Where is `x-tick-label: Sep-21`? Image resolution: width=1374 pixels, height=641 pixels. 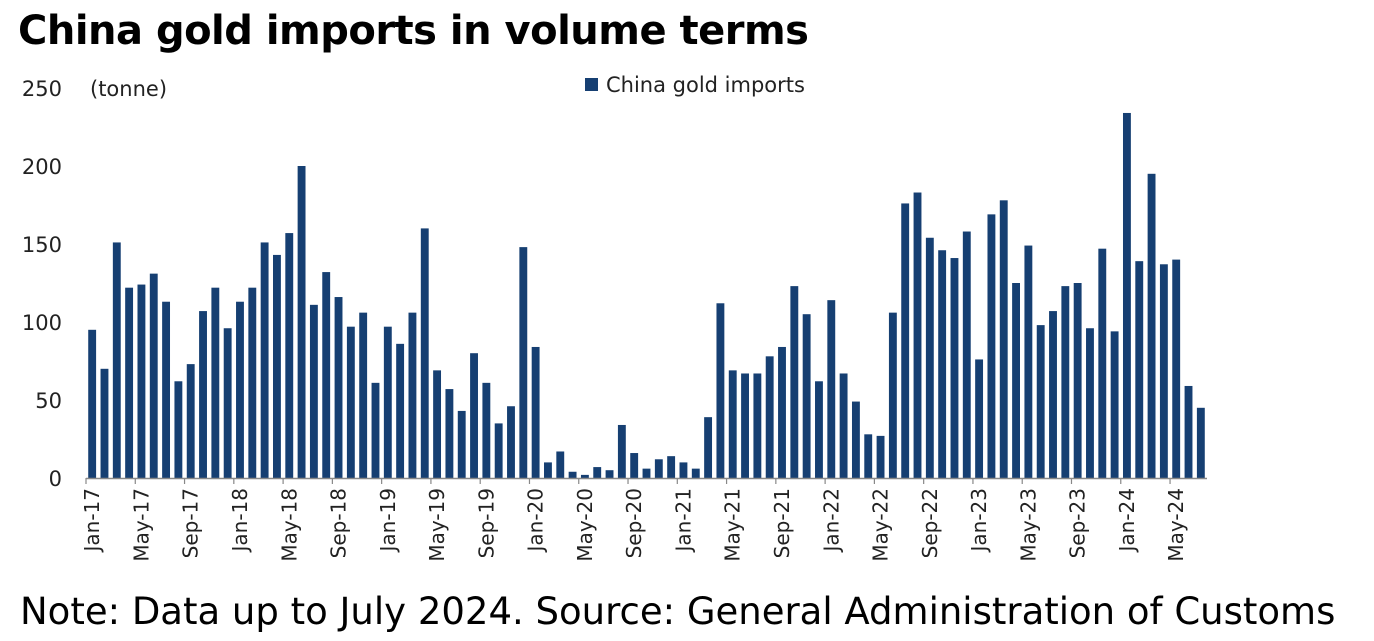
x-tick-label: Sep-21 is located at coordinates (782, 523).